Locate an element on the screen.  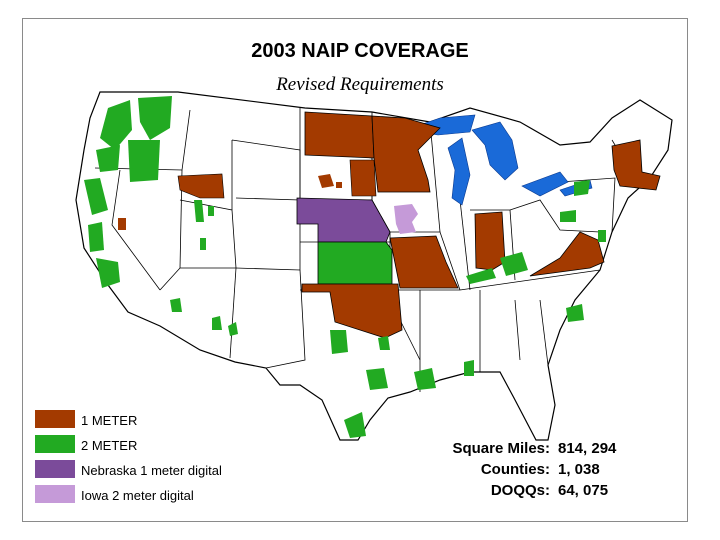
stat-counties: Counties: 1, 038 is located at coordinates (518, 471).